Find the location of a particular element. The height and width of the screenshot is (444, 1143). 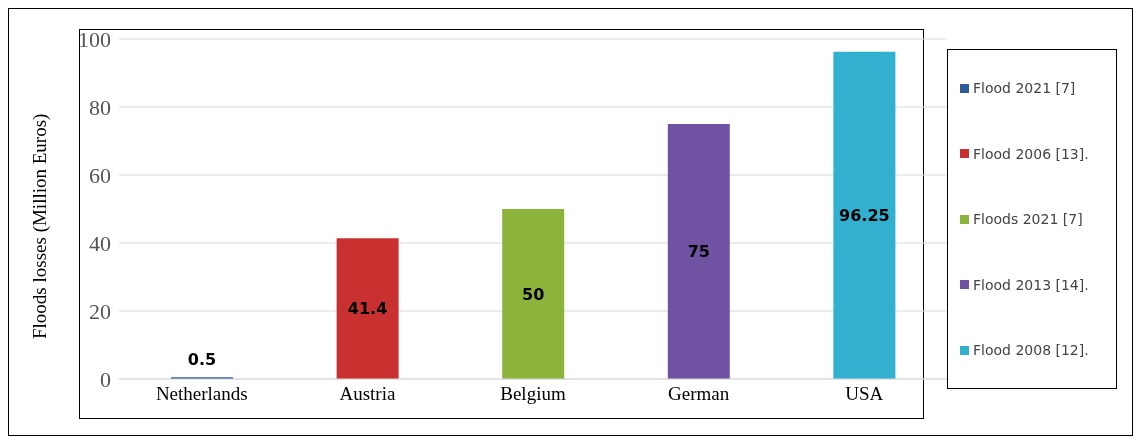

x-tick-label: USA is located at coordinates (864, 394).